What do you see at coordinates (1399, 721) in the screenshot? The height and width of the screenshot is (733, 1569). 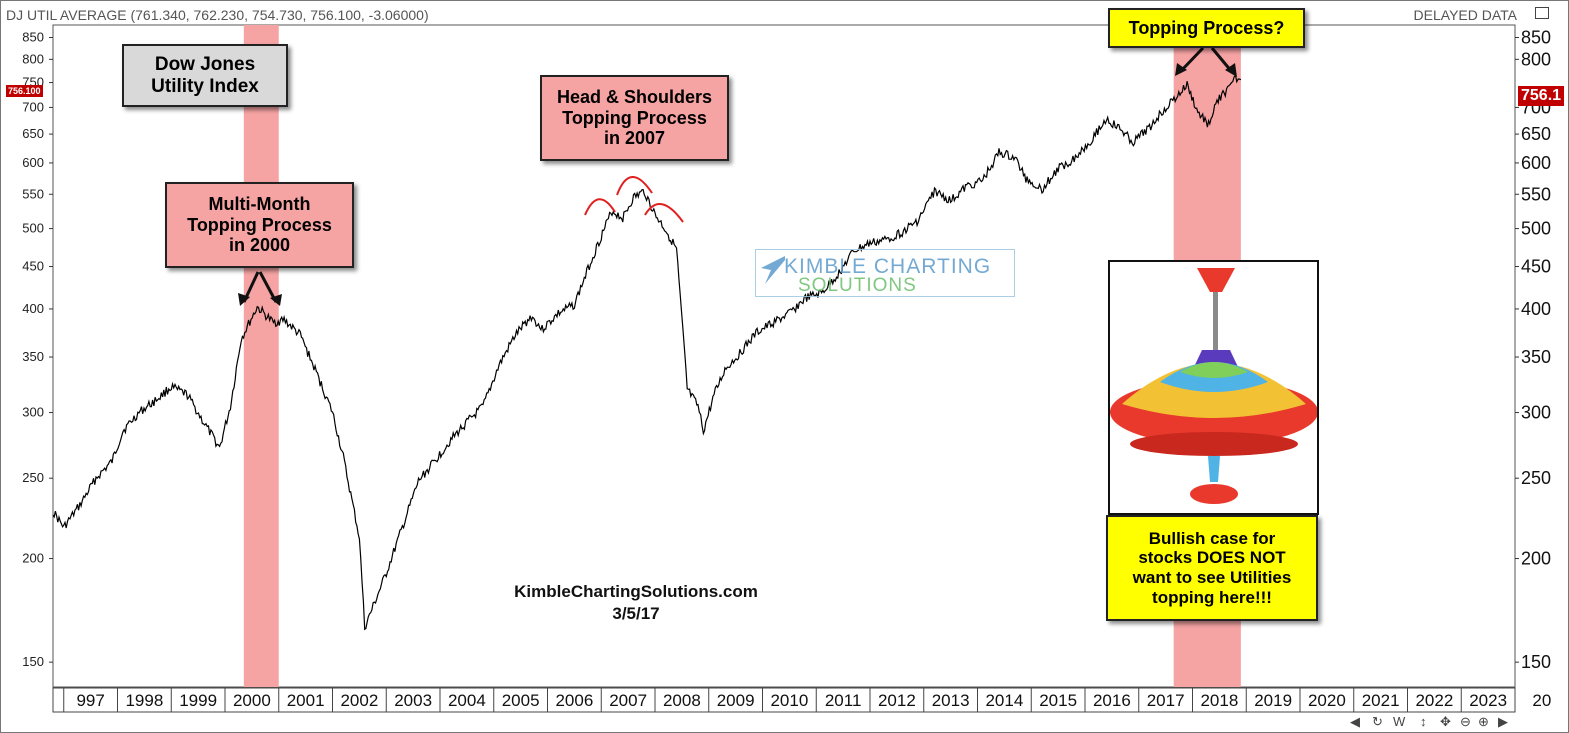 I see `weekly-toggle-icon: W` at bounding box center [1399, 721].